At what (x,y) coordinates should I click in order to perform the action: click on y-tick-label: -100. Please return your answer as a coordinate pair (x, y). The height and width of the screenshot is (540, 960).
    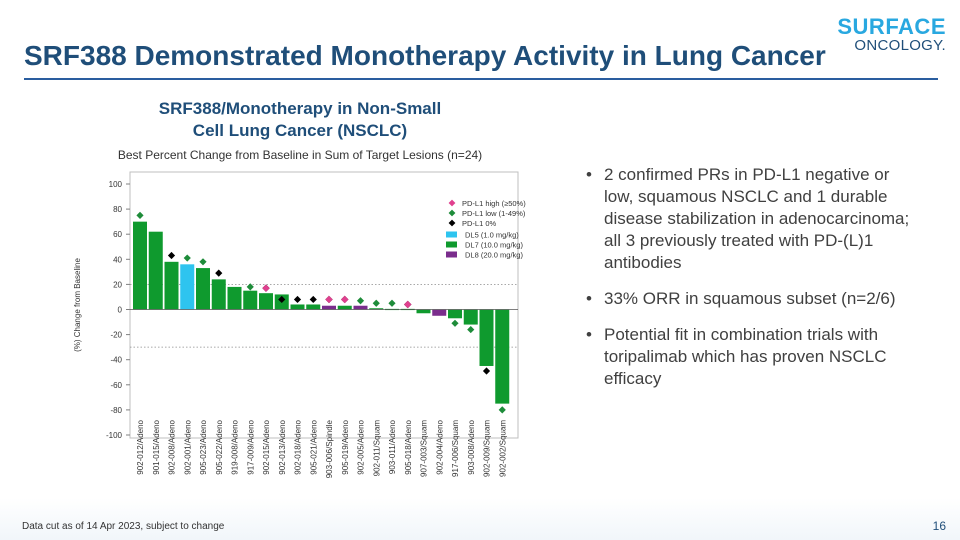
    Looking at the image, I should click on (114, 435).